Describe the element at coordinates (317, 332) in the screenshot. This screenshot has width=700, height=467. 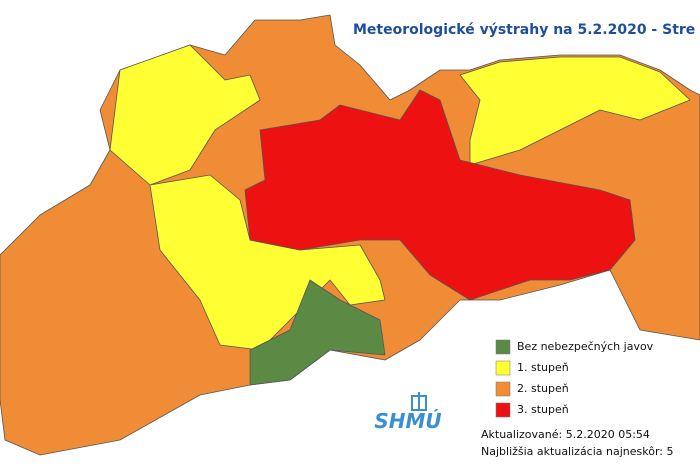
I see `region-none` at that location.